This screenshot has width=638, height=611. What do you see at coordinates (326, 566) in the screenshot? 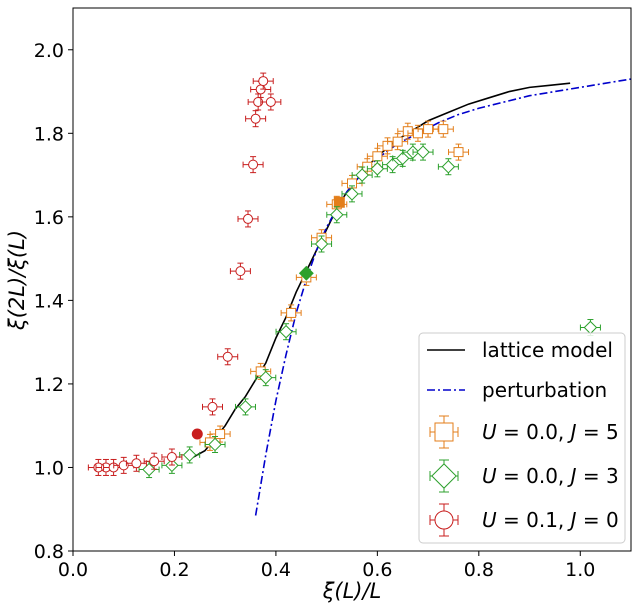
I see `x-axis: 0.0 0.2 0.4 0.6 0.8 1.0` at bounding box center [326, 566].